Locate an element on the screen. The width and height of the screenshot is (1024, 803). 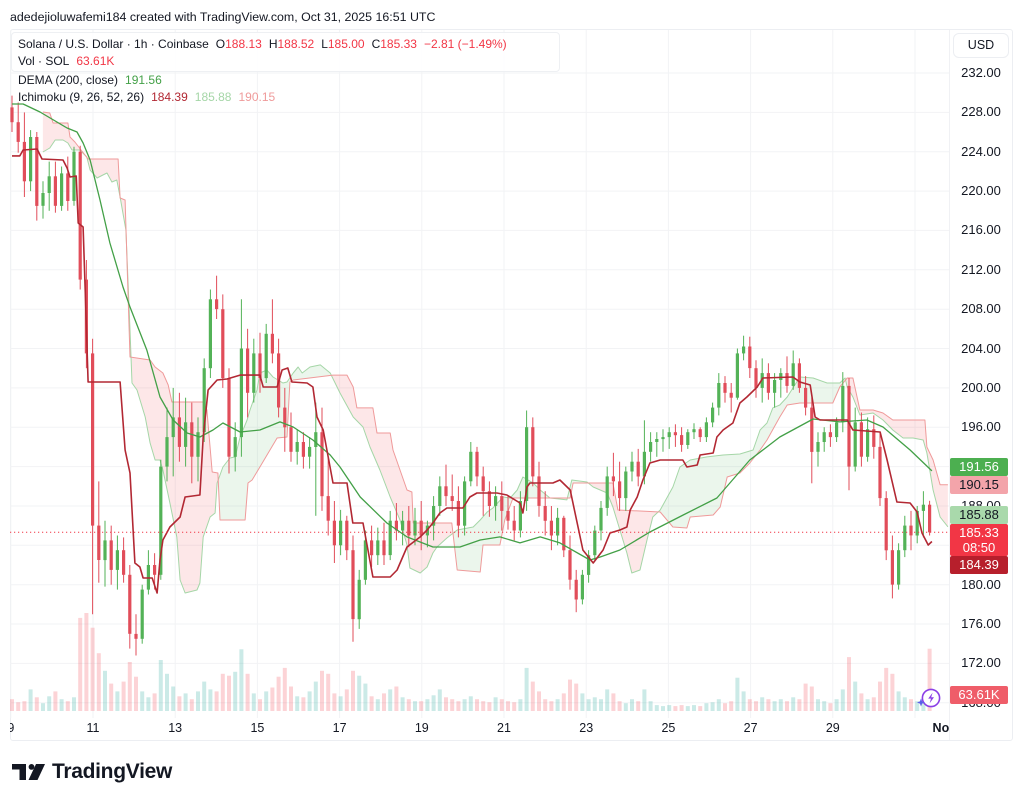
ichimoku-span-b-value: 190.15 is located at coordinates (257, 97).